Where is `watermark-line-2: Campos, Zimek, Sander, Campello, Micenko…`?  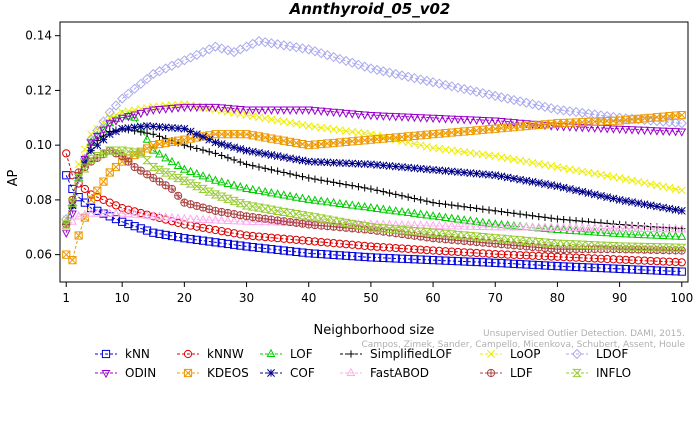
watermark-line-2: Campos, Zimek, Sander, Campello, Micenko… is located at coordinates (524, 345).